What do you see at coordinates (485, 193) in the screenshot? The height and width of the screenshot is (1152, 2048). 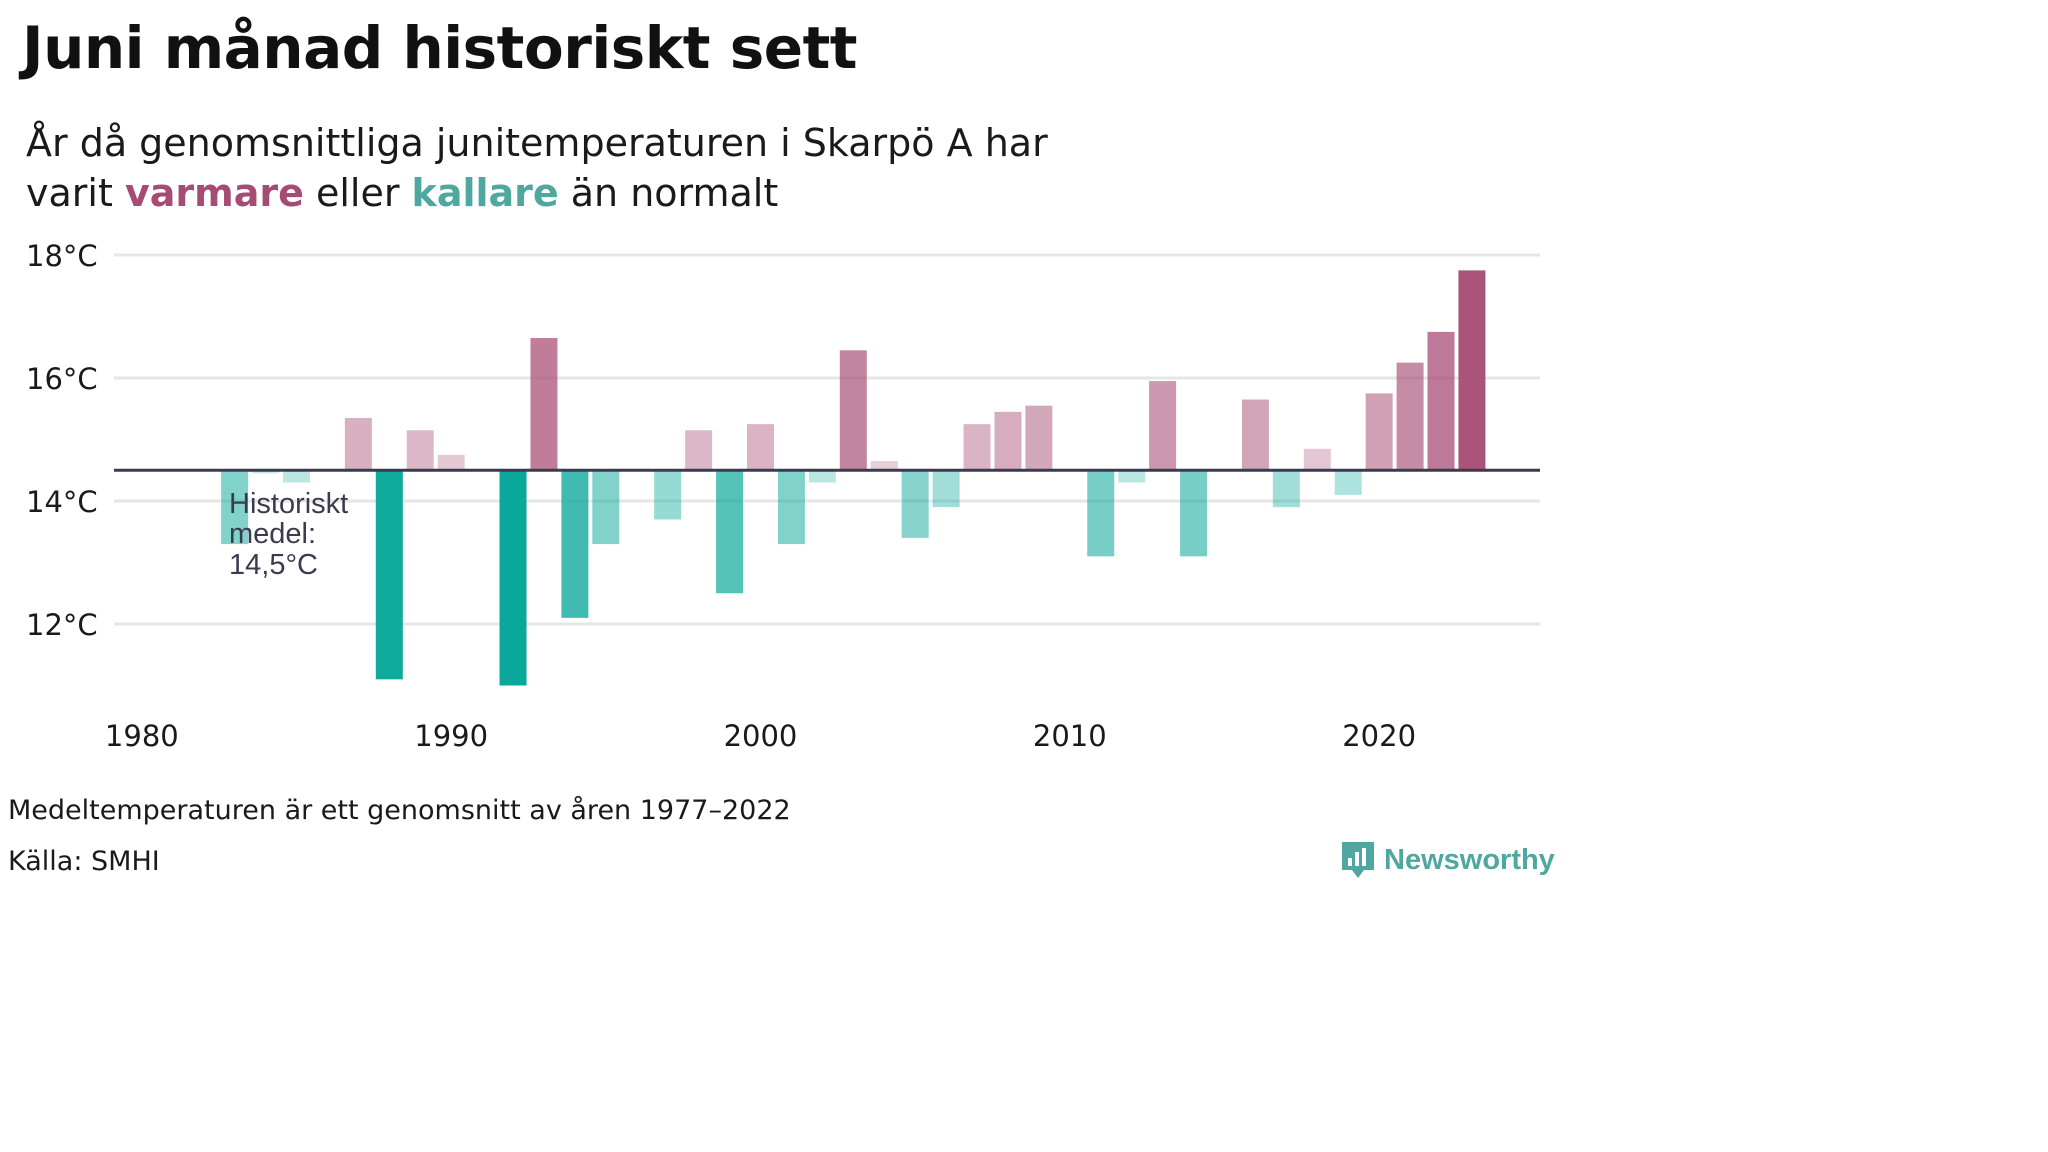 I see `subtitle-cold-word: kallare` at bounding box center [485, 193].